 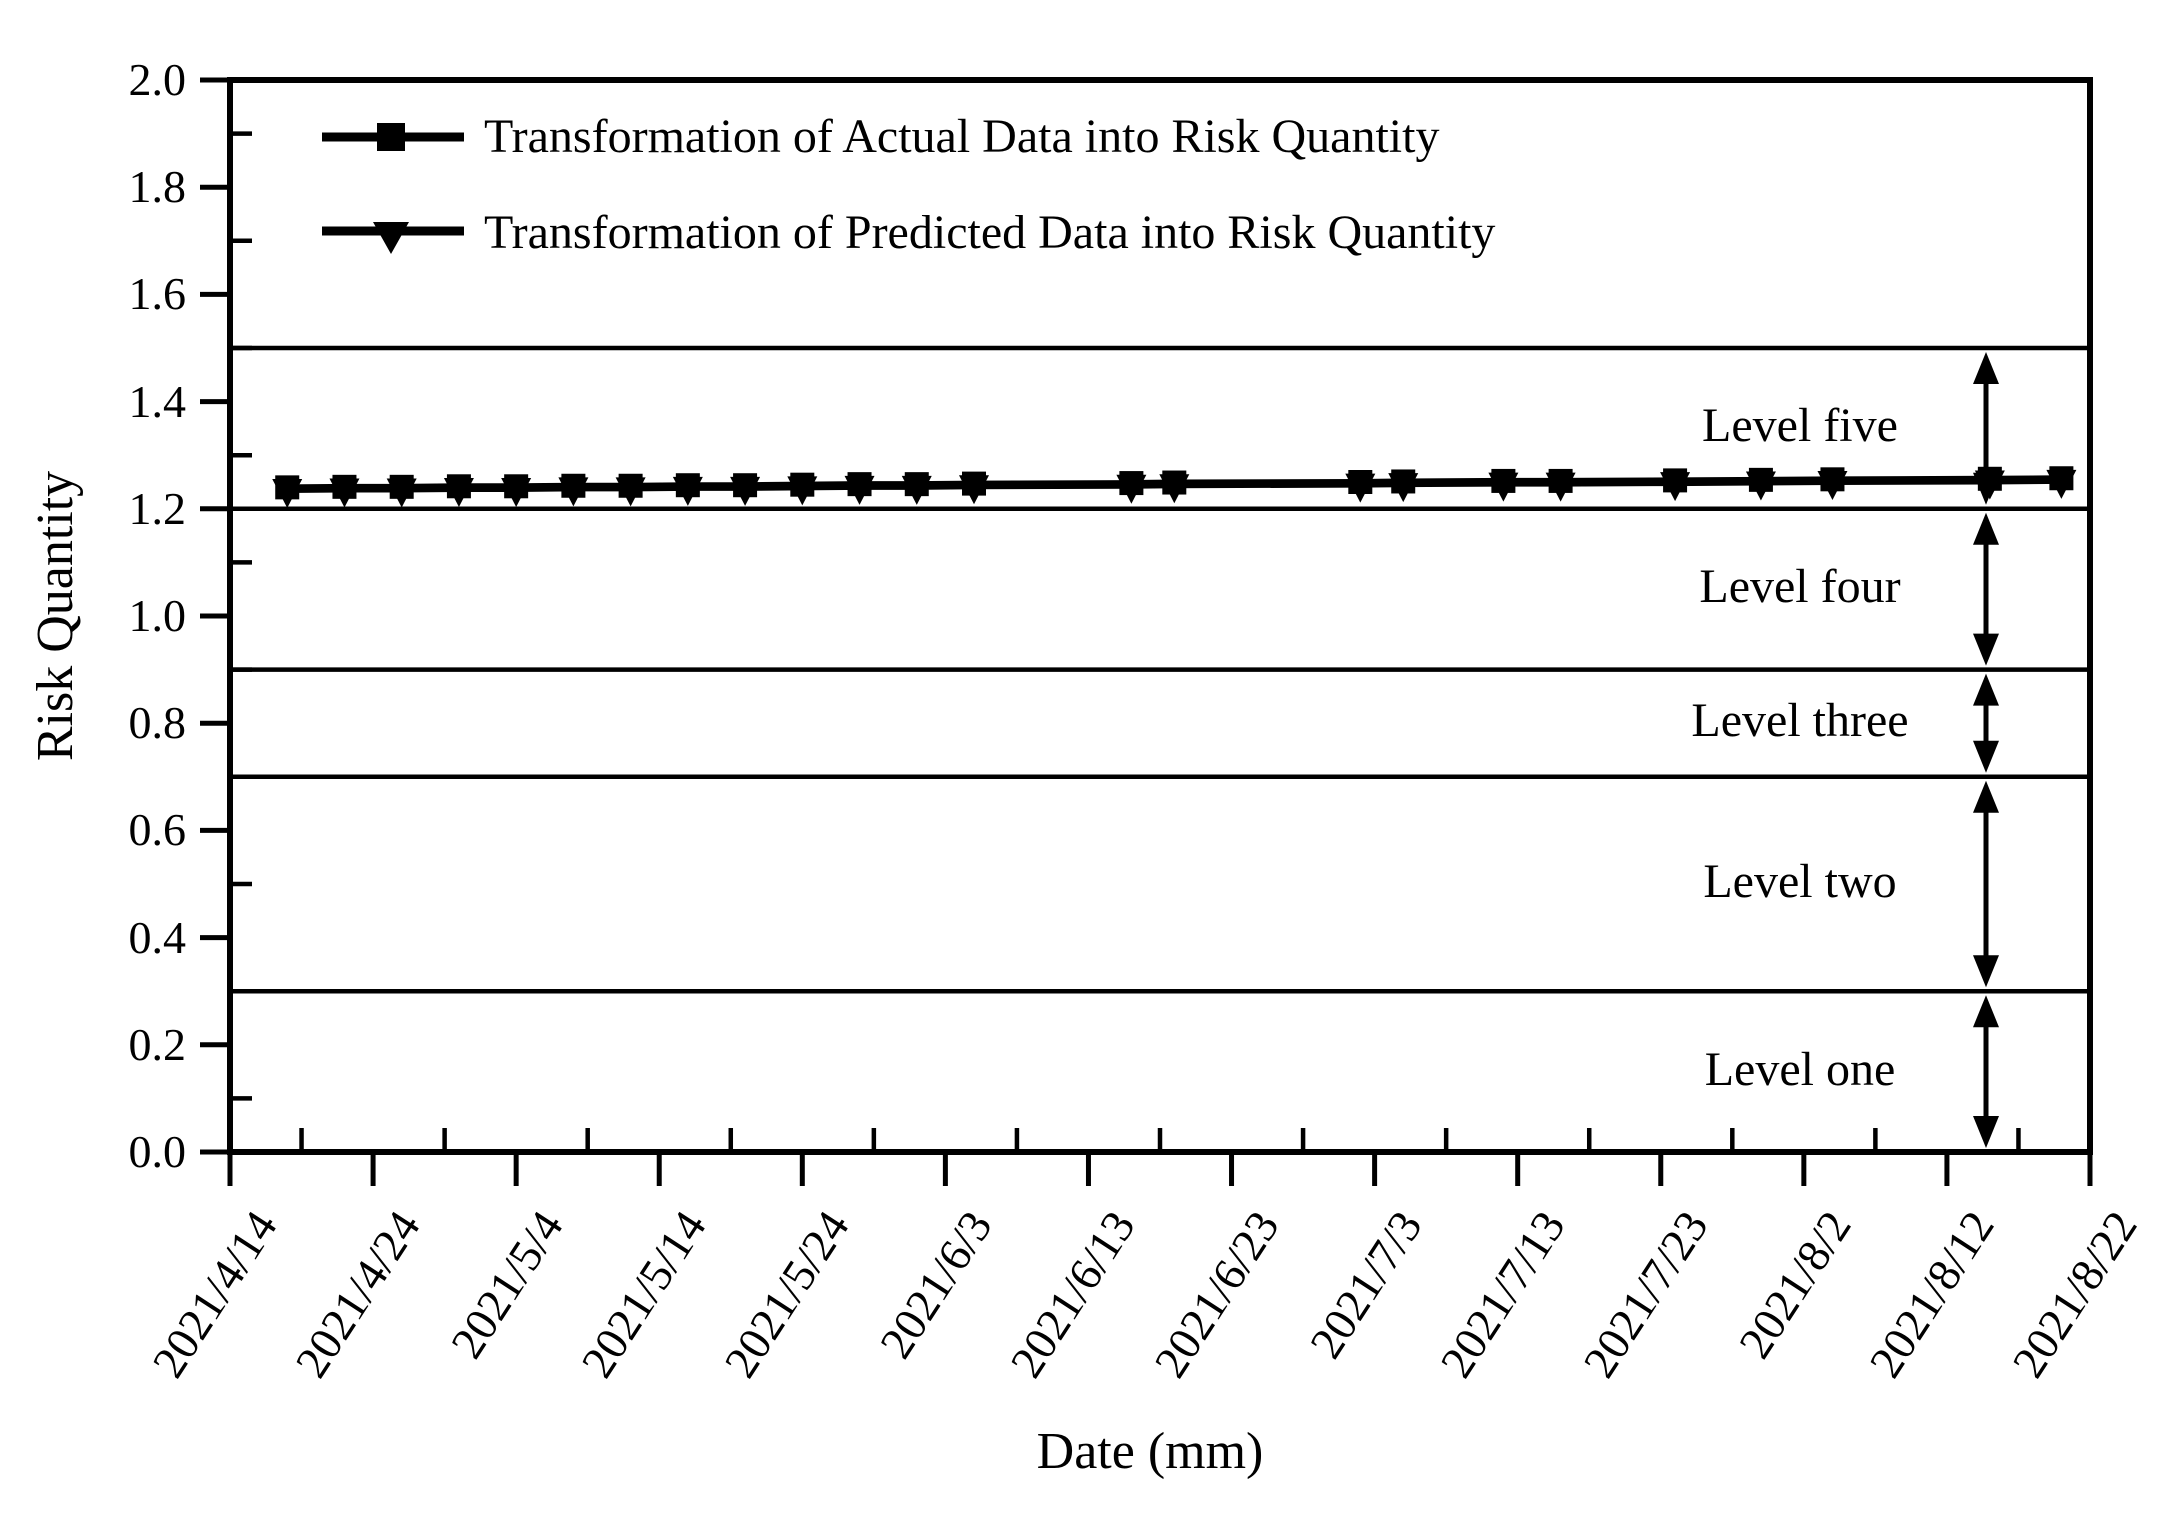 What do you see at coordinates (157, 830) in the screenshot?
I see `y-tick-label: 0.6` at bounding box center [157, 830].